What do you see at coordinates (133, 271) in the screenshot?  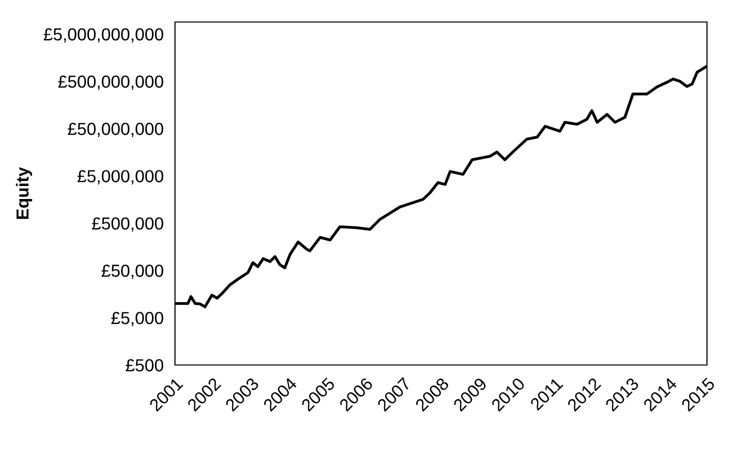 I see `y-tick-label: £50,000` at bounding box center [133, 271].